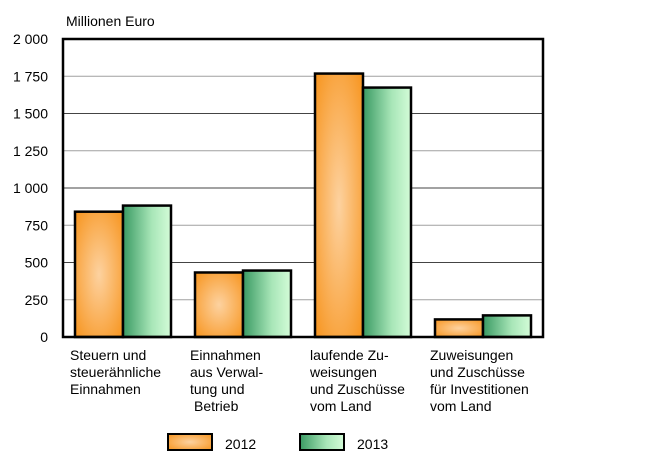 This screenshot has height=456, width=668. I want to click on x-category-label-line: Zuweisungen, so click(471, 355).